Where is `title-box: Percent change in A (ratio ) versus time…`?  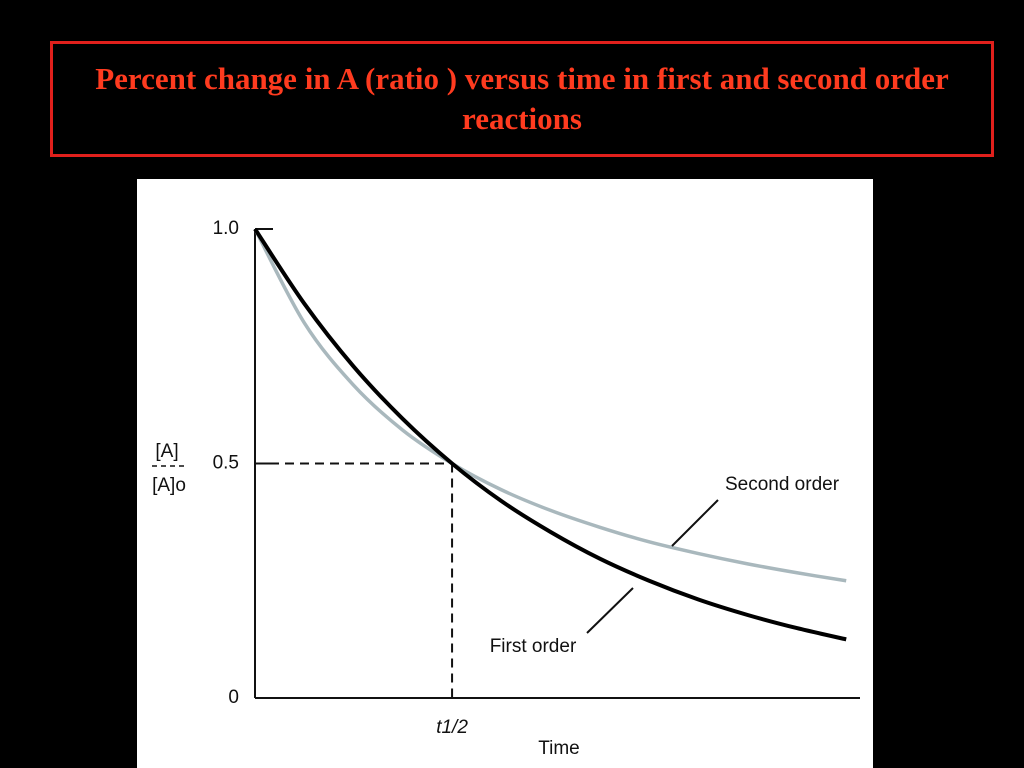 title-box: Percent change in A (ratio ) versus time… is located at coordinates (522, 99).